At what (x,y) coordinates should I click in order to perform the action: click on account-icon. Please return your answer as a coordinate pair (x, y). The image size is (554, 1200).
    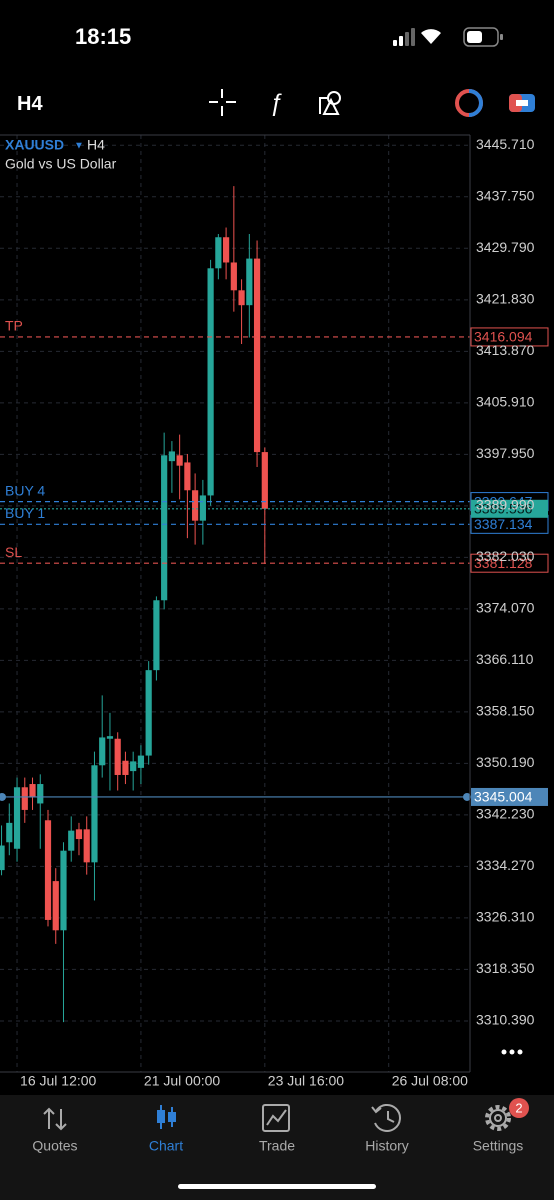
    Looking at the image, I should click on (469, 103).